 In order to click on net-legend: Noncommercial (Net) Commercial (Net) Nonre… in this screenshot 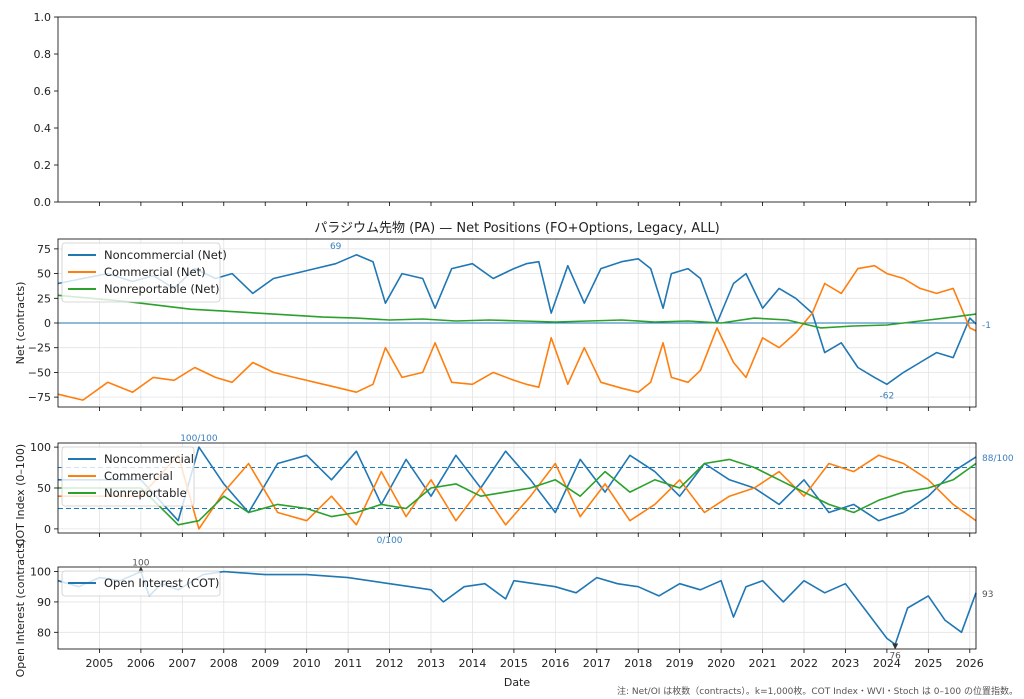, I will do `click(144, 272)`.